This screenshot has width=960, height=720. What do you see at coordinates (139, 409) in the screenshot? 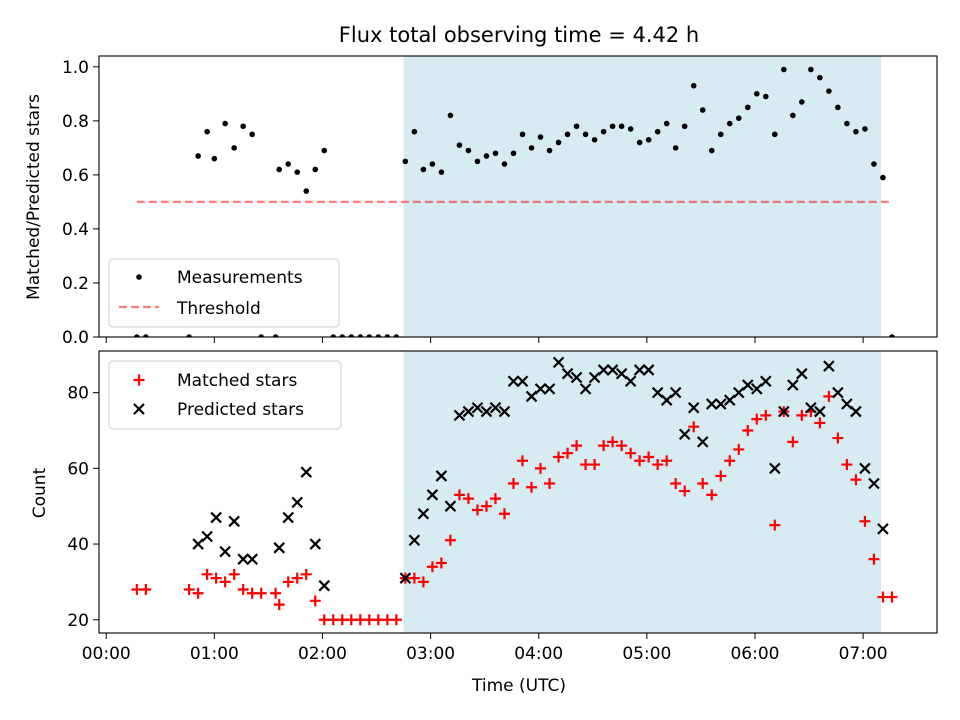
I see `legend-marker-predicted` at bounding box center [139, 409].